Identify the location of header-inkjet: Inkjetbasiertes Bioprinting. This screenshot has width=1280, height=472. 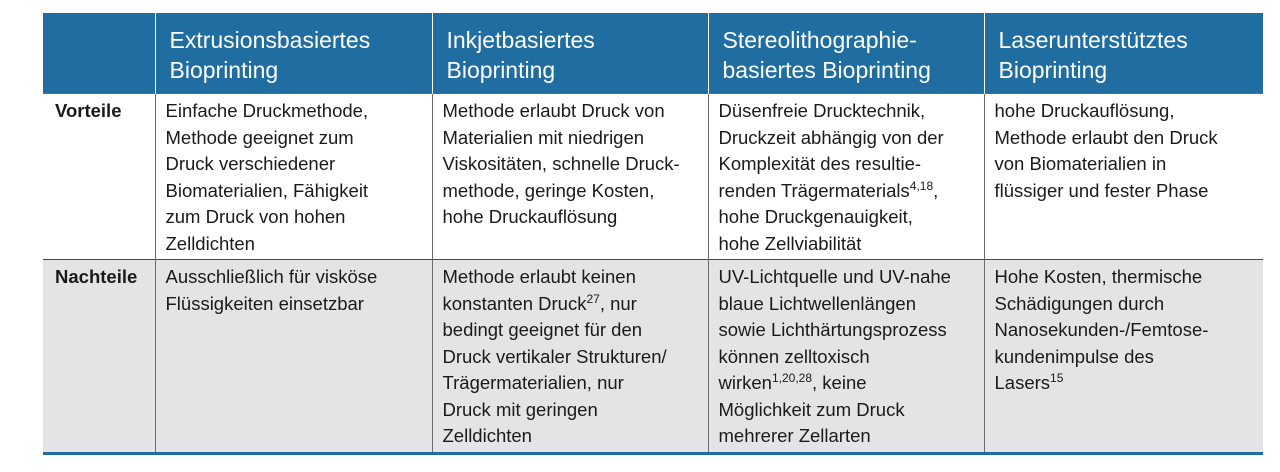
(569, 53).